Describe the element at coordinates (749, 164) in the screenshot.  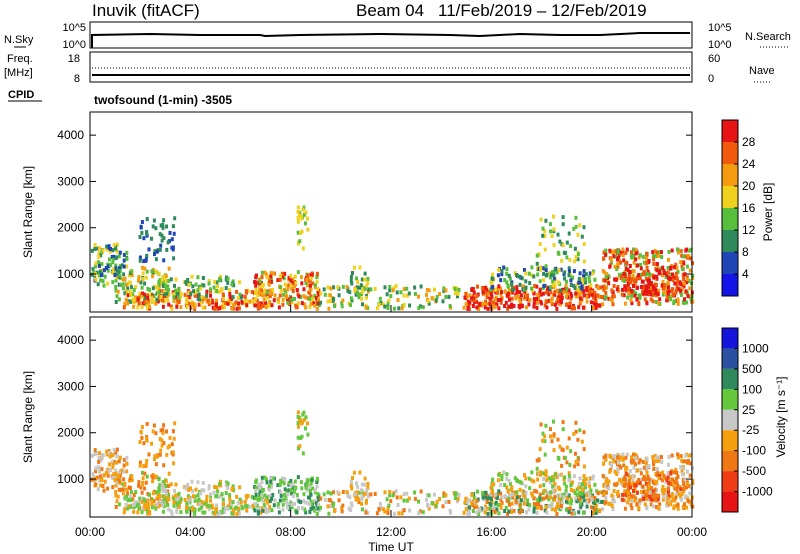
I see `power-colorbar-tick-label: 24` at that location.